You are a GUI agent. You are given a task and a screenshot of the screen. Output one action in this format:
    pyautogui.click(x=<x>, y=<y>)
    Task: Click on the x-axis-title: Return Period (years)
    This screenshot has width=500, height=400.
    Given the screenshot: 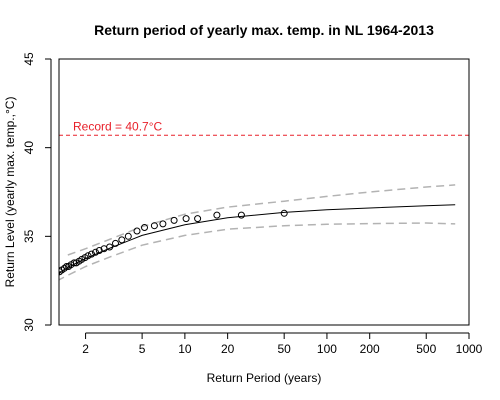 What is the action you would take?
    pyautogui.click(x=264, y=378)
    